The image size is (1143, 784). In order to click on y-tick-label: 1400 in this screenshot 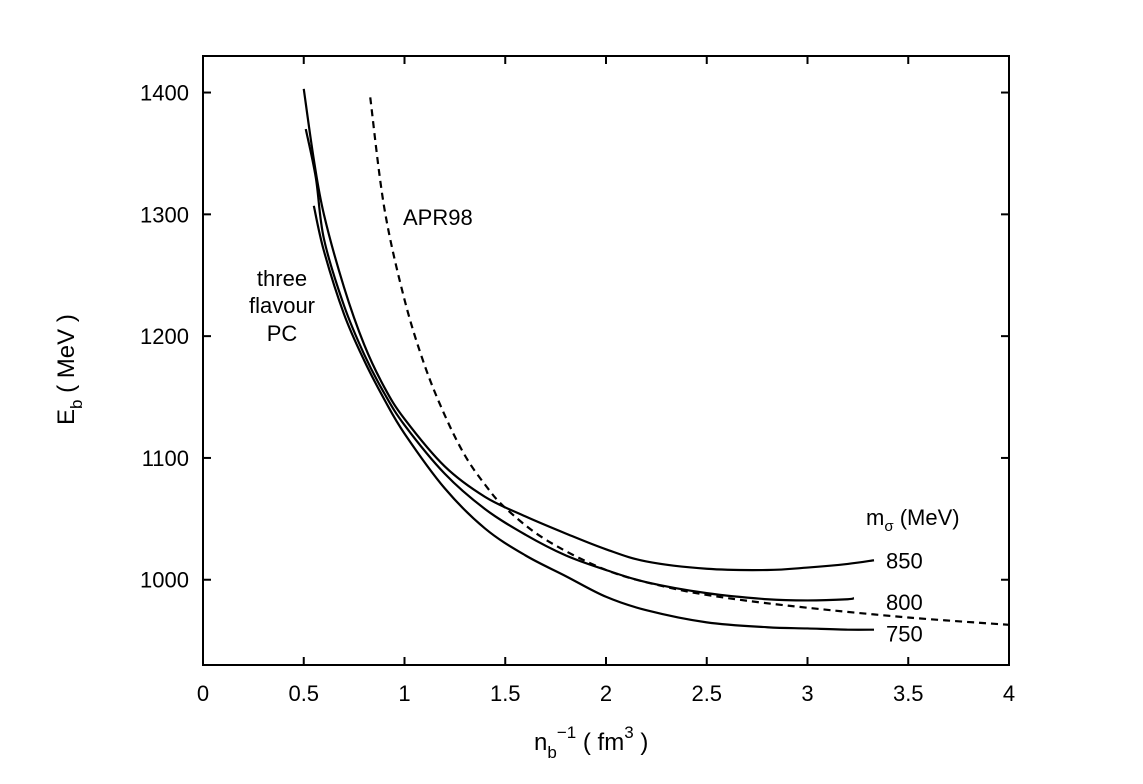, I will do `click(164, 93)`.